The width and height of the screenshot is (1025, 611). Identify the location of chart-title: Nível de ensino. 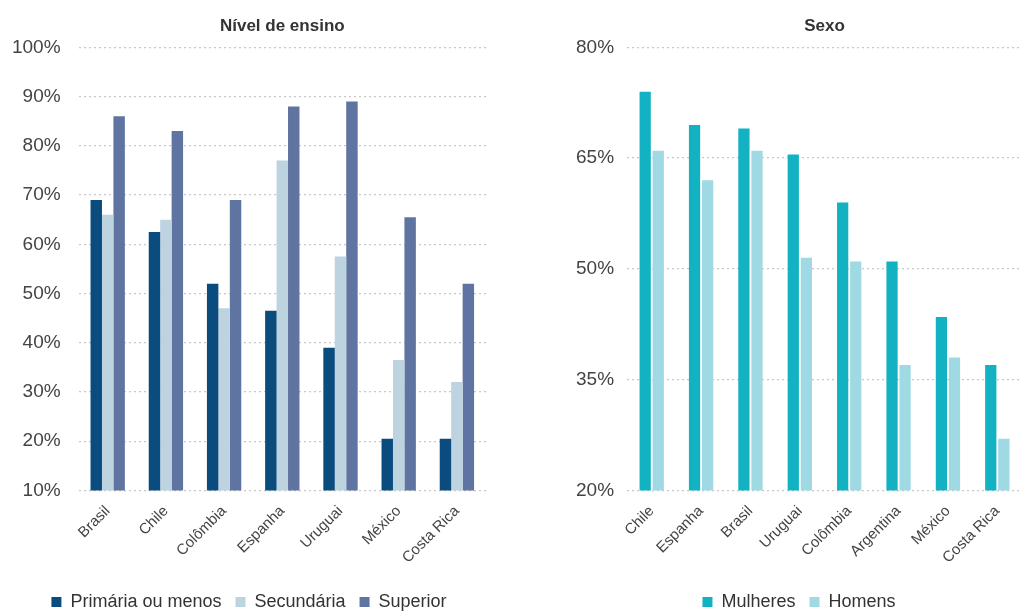
(282, 25).